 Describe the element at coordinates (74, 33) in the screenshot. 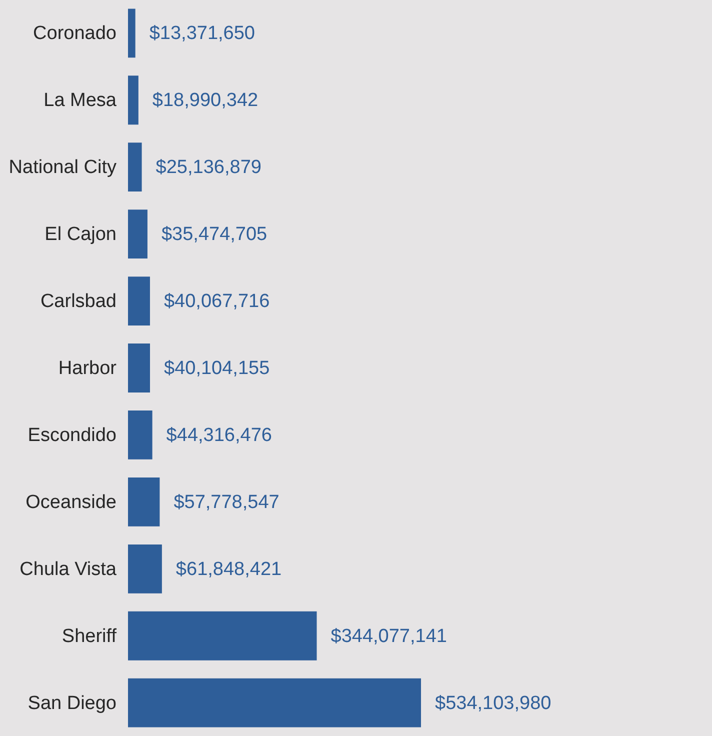

I see `y-tick-label: Coronado` at that location.